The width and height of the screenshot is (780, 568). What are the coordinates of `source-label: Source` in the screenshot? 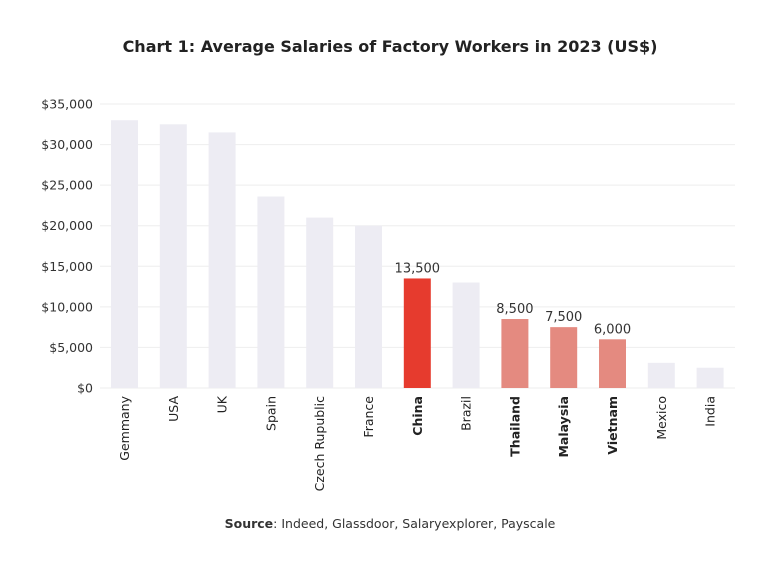 It's located at (249, 523).